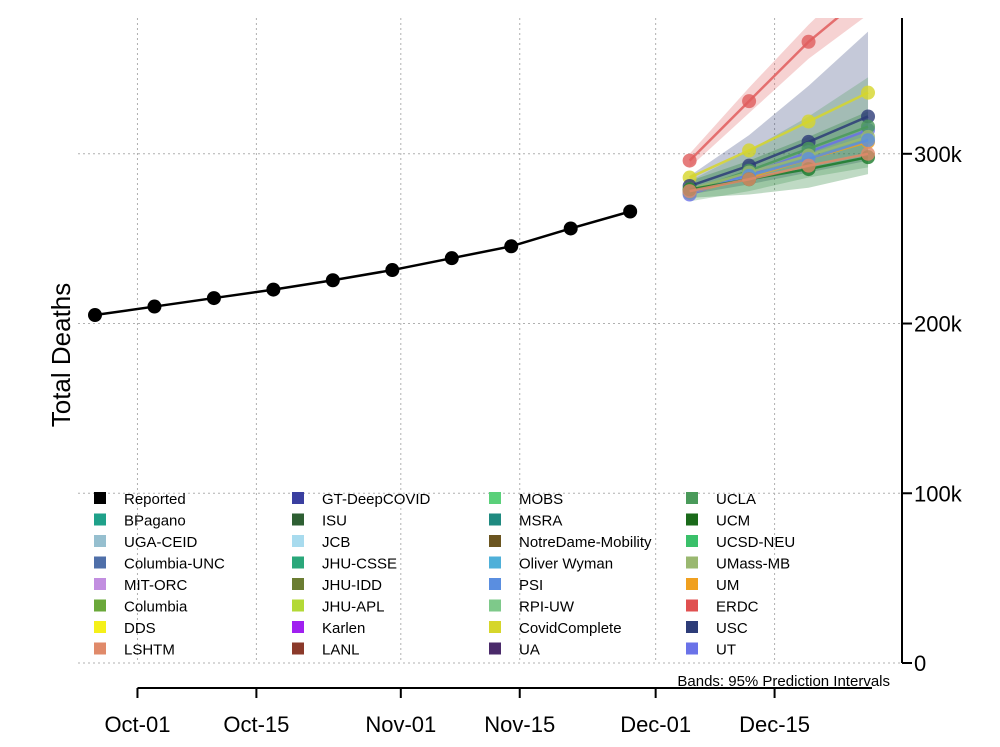  Describe the element at coordinates (336, 542) in the screenshot. I see `legend-entry: JCB` at that location.